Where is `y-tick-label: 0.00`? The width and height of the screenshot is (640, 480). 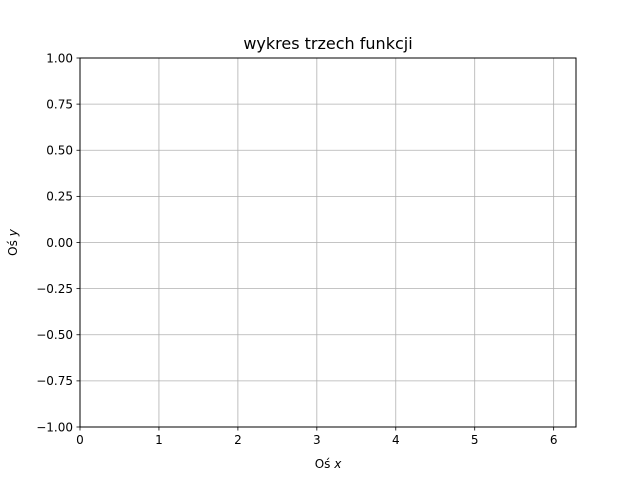
y-tick-label: 0.00 is located at coordinates (59, 243).